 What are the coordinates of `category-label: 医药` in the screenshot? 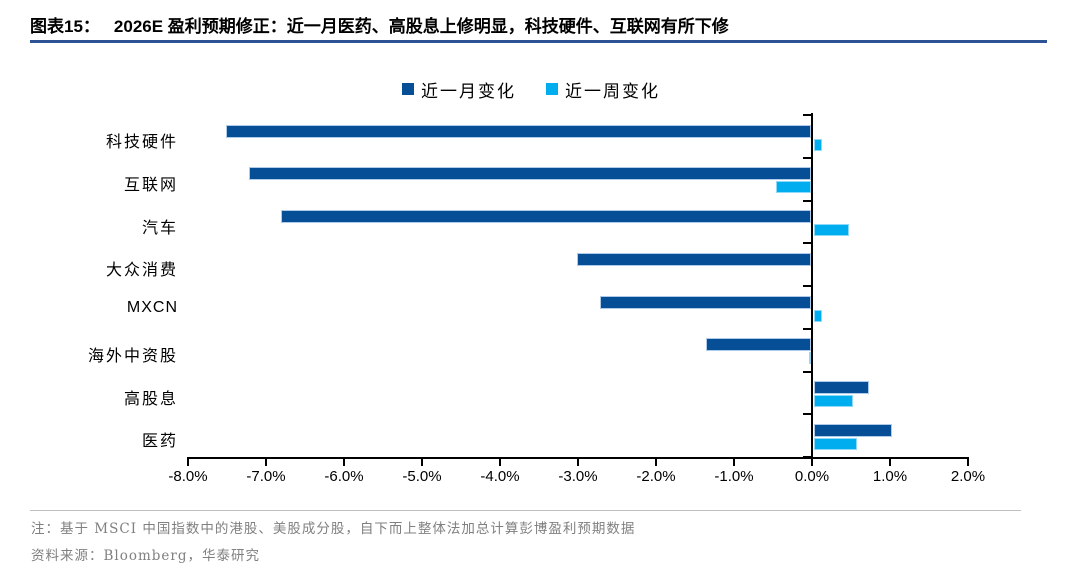 It's located at (159, 441).